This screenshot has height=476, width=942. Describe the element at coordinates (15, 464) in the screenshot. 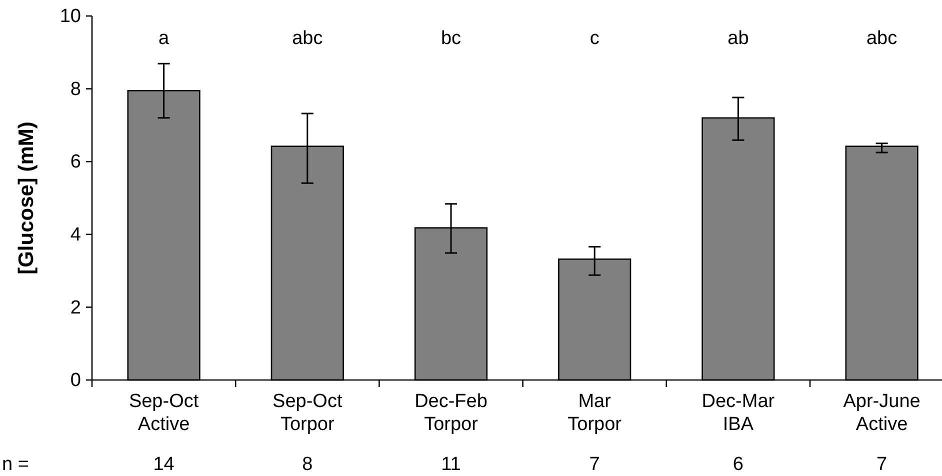

I see `text: n =` at that location.